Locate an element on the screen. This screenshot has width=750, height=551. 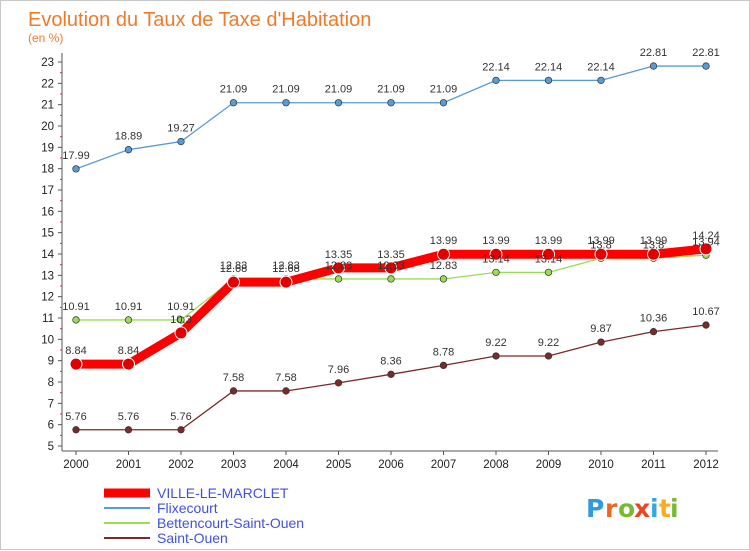
chart-title: Evolution du Taux de Taxe d'Habitation is located at coordinates (199, 20).